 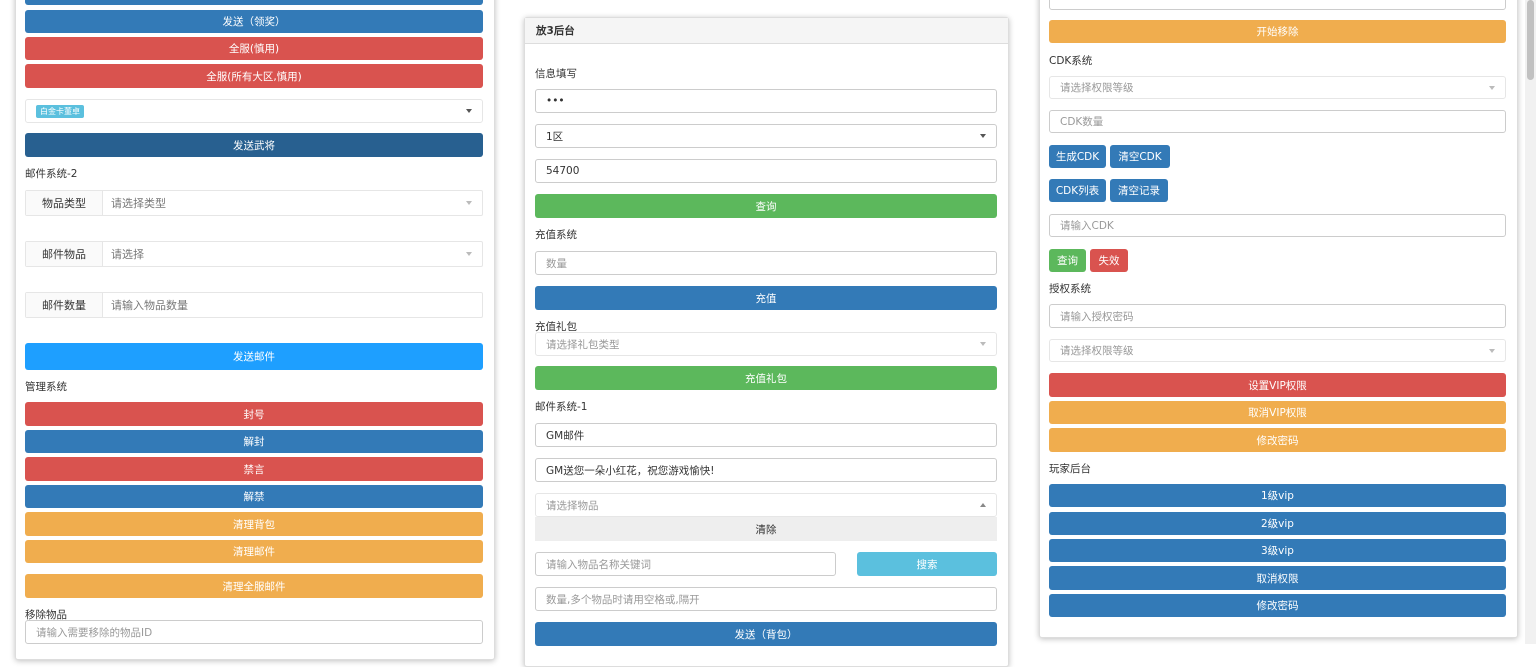 I want to click on mail-quantity-input: 邮件数量 请输入物品数量, so click(x=254, y=305).